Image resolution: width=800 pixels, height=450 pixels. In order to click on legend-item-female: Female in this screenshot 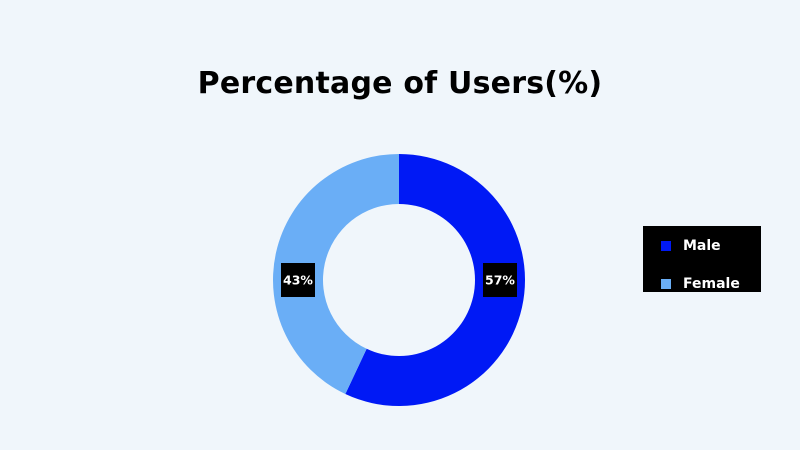, I will do `click(711, 284)`.